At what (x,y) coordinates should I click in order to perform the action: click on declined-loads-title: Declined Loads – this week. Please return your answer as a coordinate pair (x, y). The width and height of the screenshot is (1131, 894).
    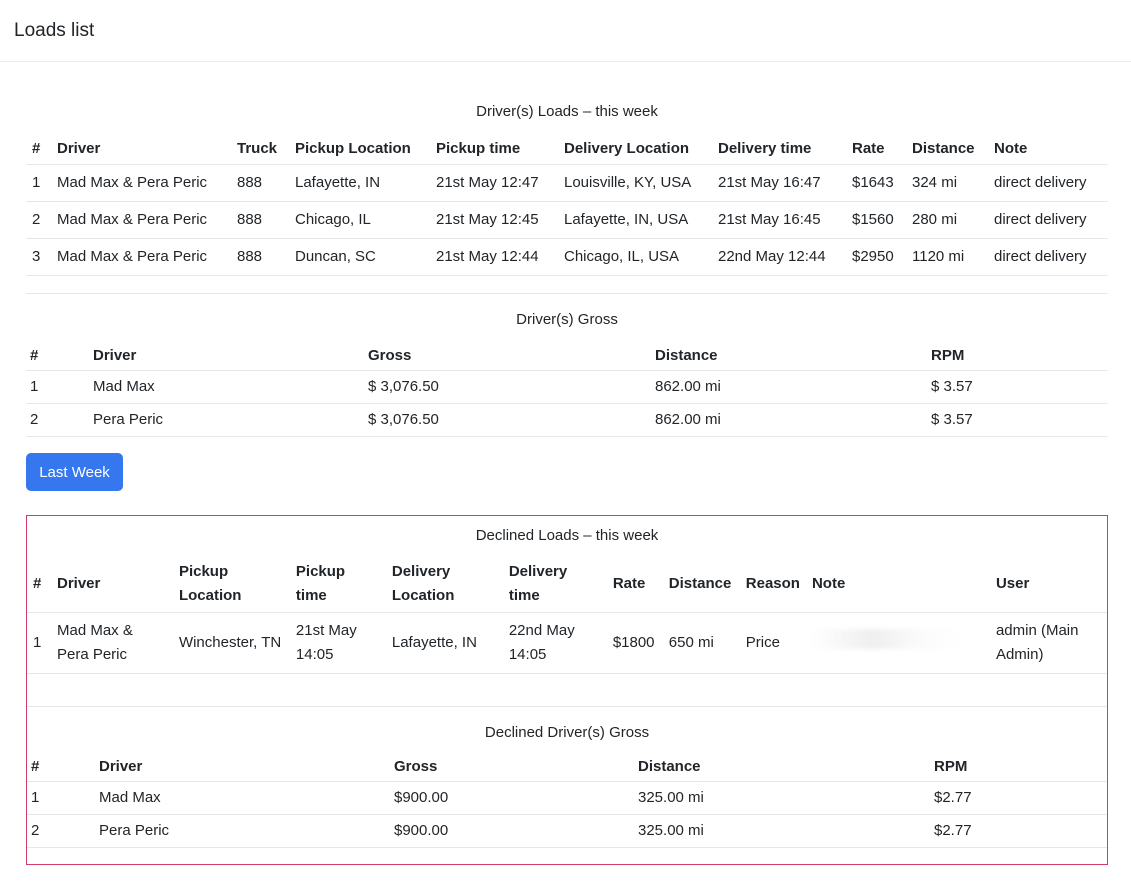
    Looking at the image, I should click on (567, 535).